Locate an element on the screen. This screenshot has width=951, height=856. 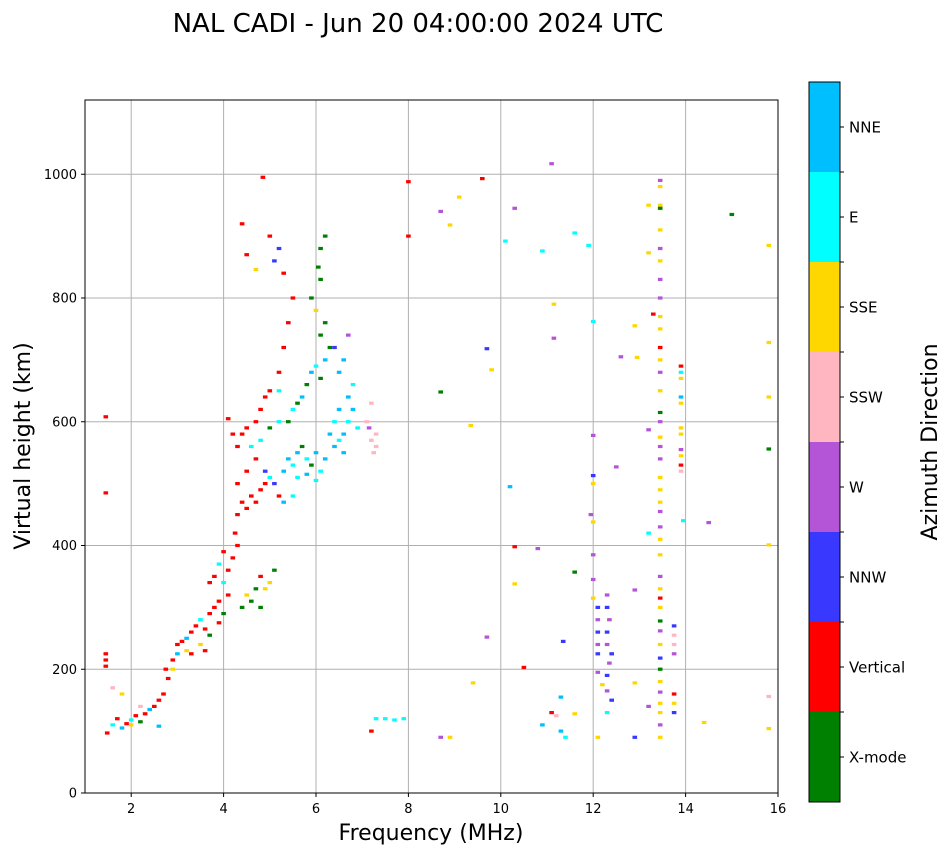
y-tick-label: 400 is located at coordinates (64, 546).